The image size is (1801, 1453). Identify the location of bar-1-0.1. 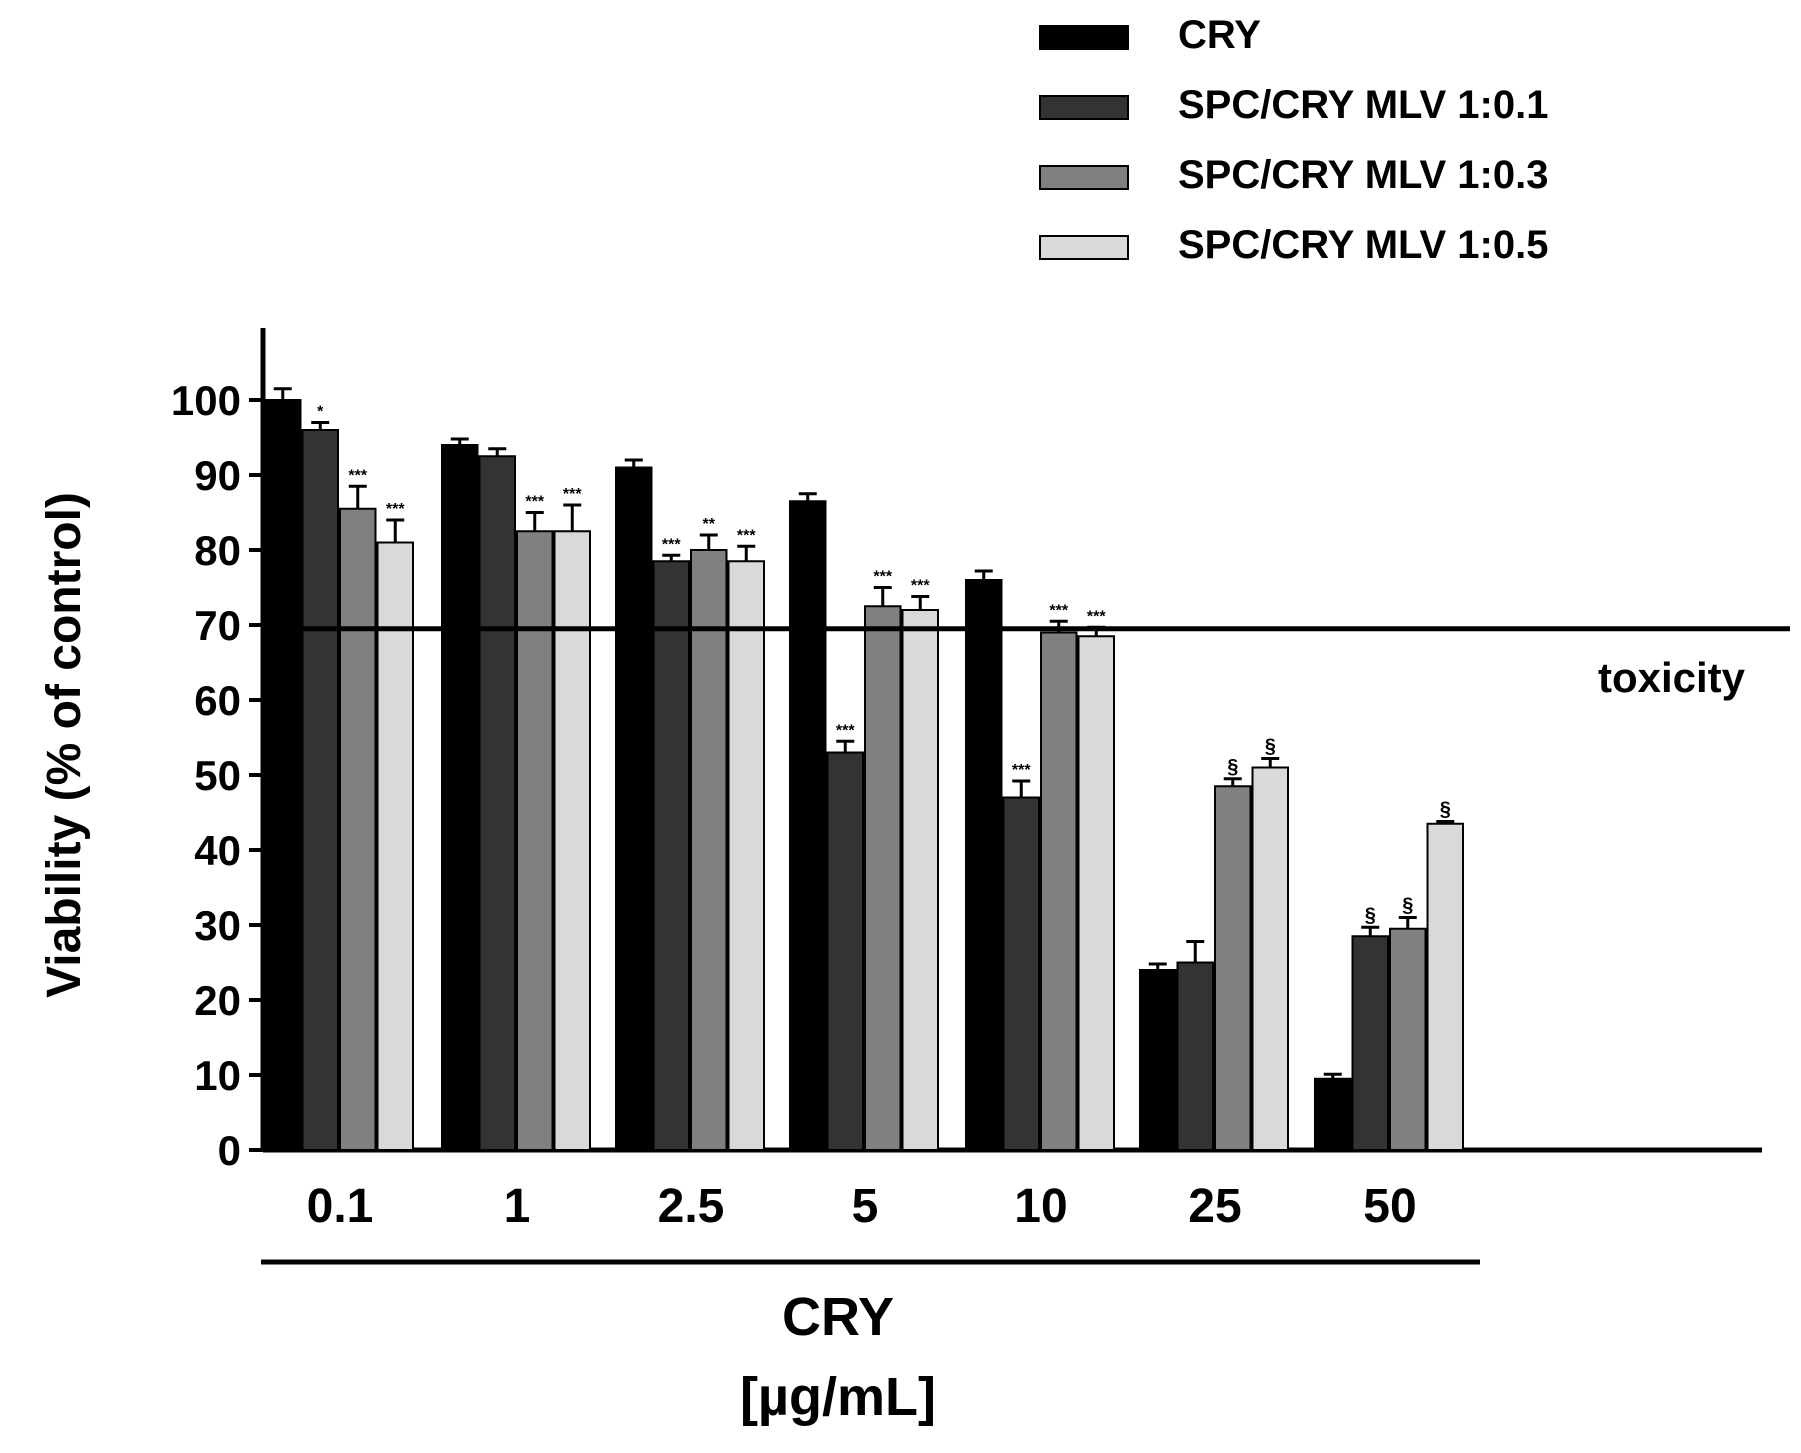
(283, 775).